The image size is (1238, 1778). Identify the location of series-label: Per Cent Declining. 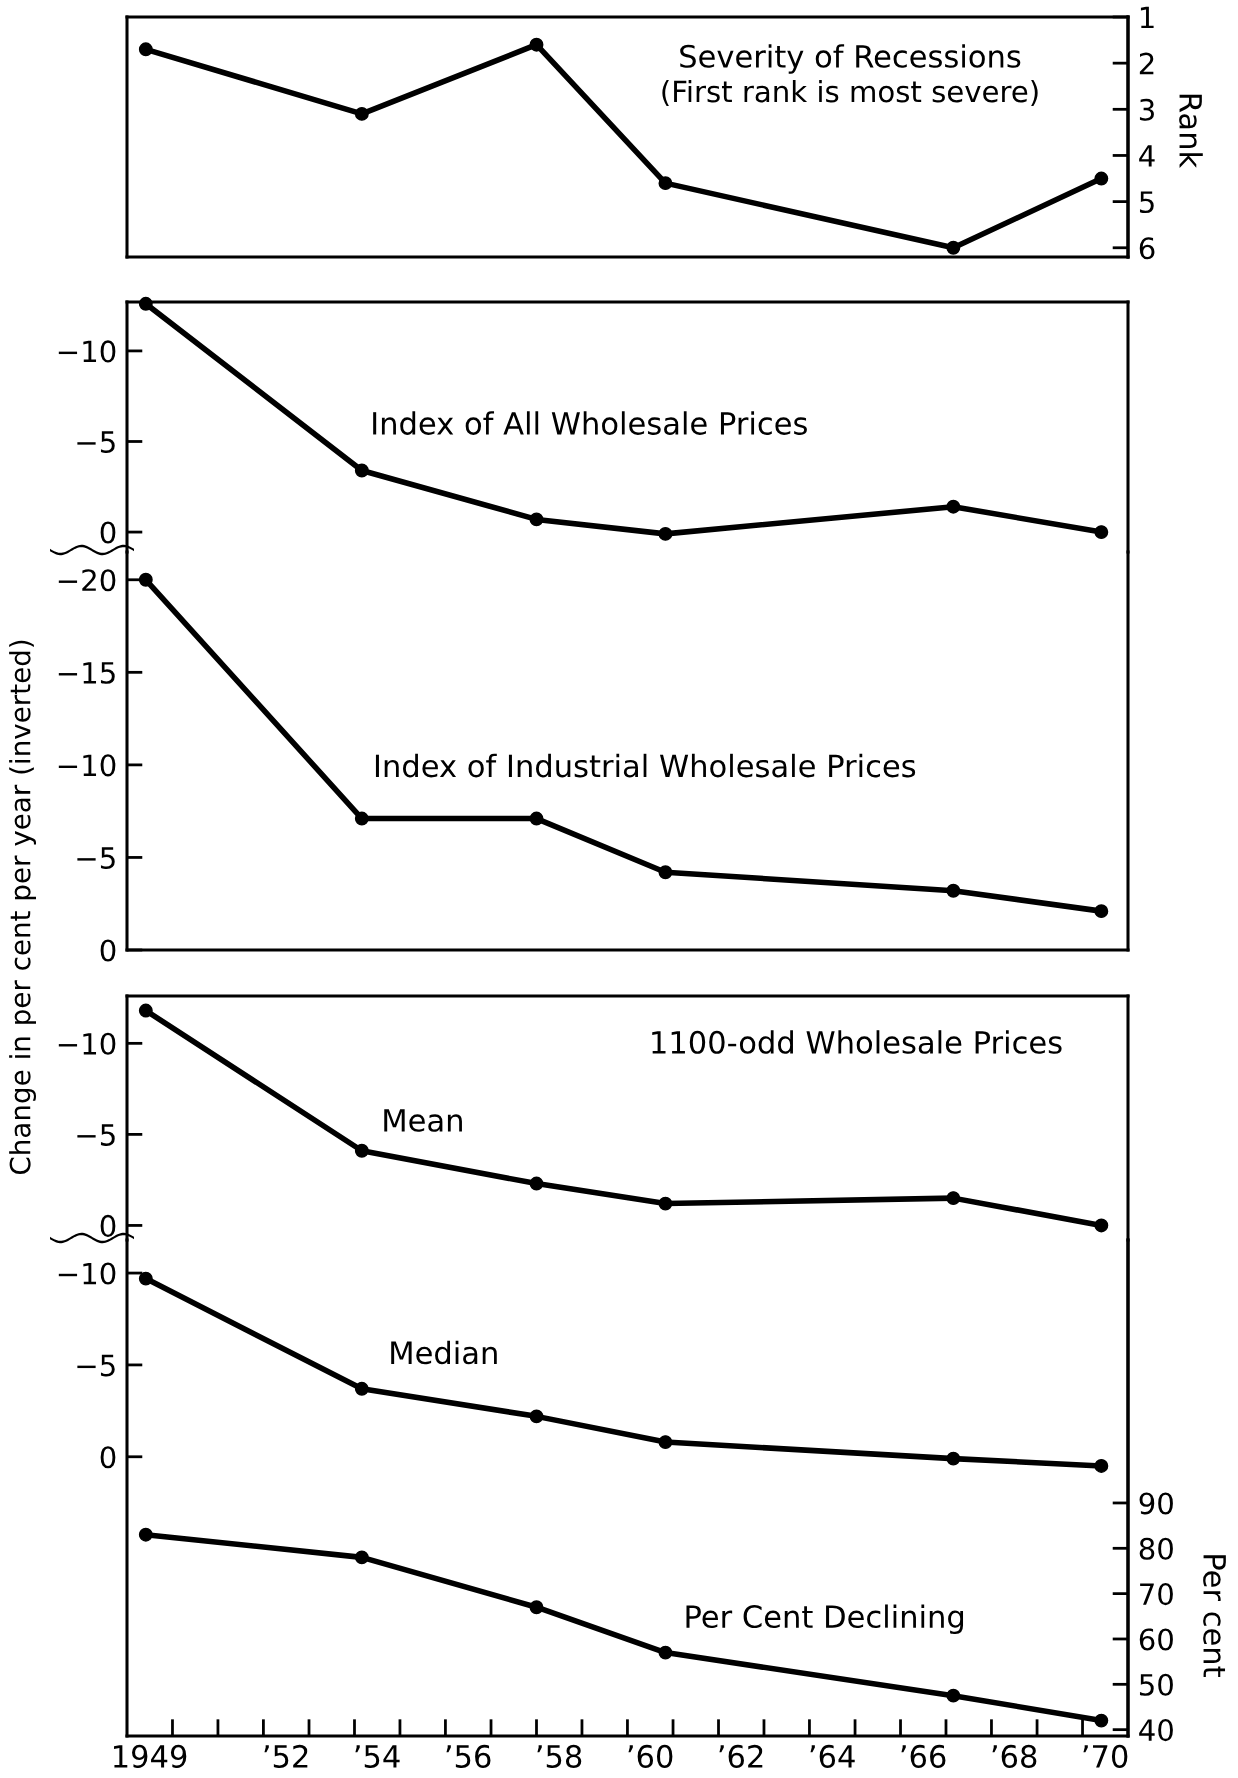
(825, 1619).